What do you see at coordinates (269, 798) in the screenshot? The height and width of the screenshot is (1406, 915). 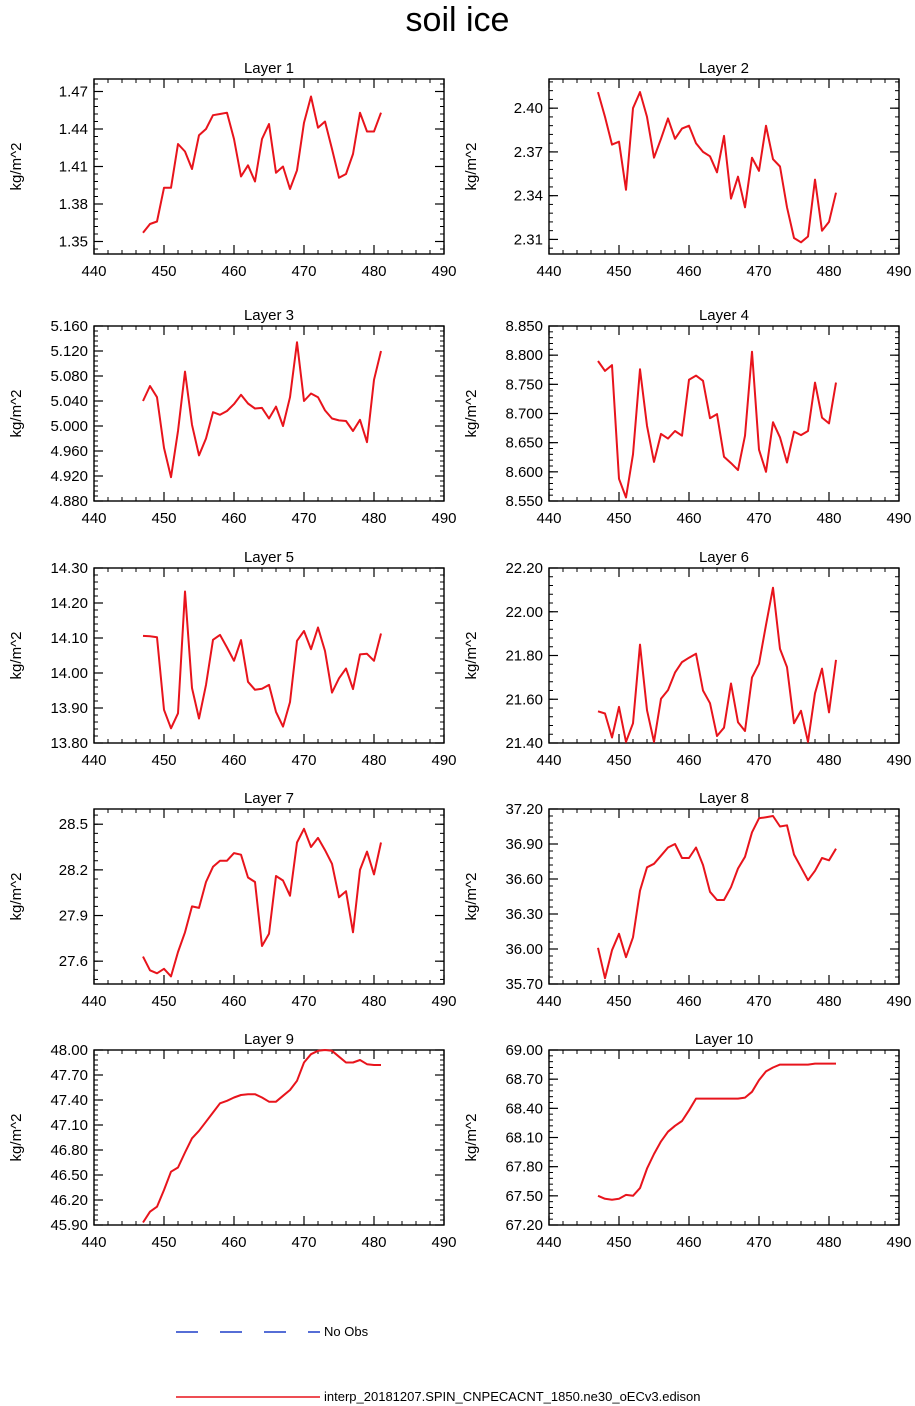 I see `panel-title: Layer 7` at bounding box center [269, 798].